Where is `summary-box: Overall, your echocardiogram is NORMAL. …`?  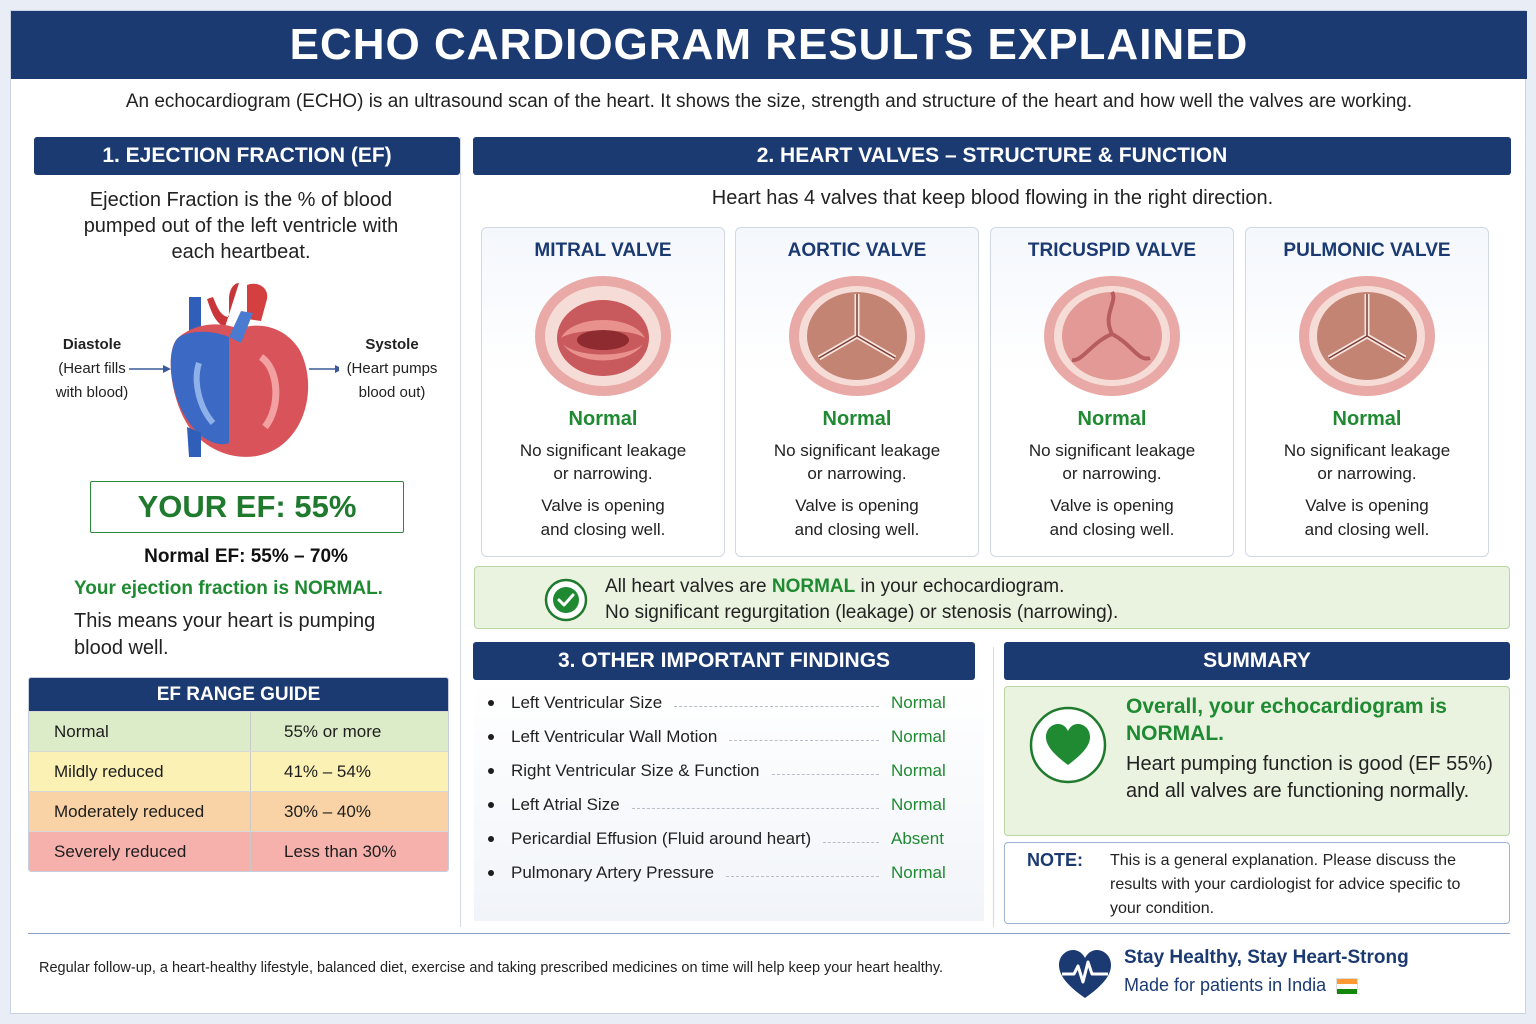 summary-box: Overall, your echocardiogram is NORMAL. … is located at coordinates (1257, 761).